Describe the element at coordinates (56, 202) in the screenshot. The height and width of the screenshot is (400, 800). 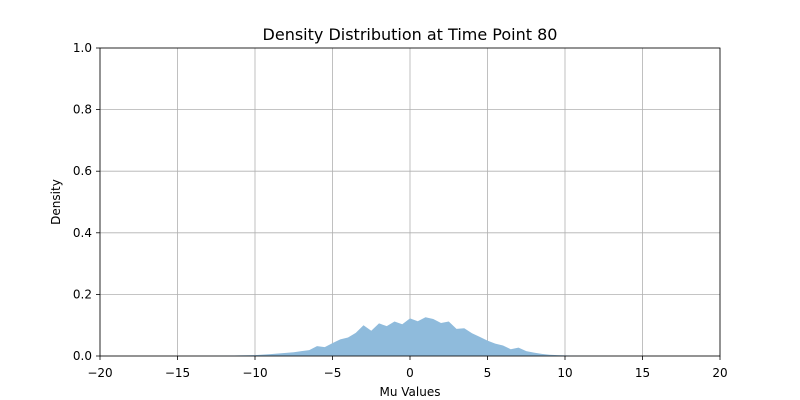
I see `y-axis-label: Density` at that location.